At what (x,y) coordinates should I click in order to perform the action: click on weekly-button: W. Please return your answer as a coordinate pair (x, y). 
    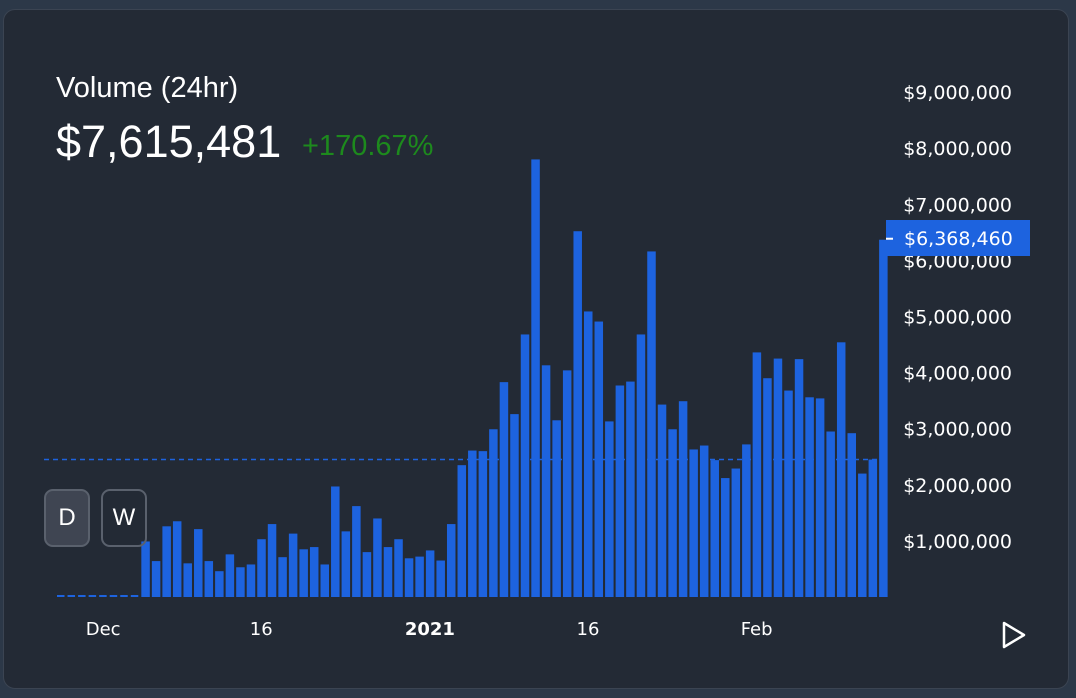
    Looking at the image, I should click on (124, 518).